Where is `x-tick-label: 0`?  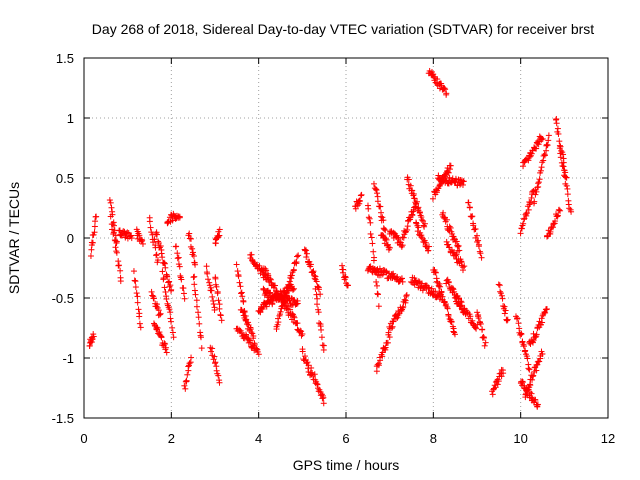 x-tick-label: 0 is located at coordinates (83, 438).